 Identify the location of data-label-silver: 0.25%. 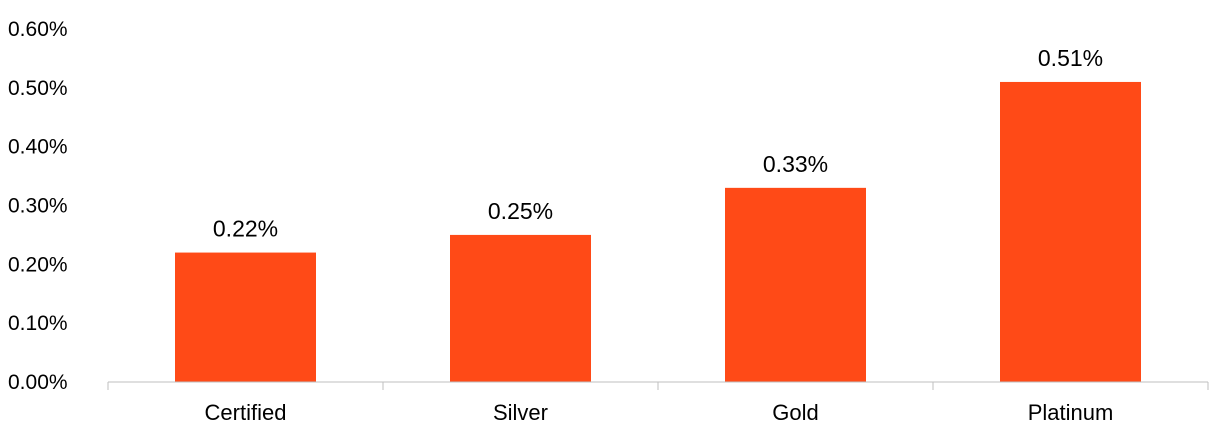
(520, 211).